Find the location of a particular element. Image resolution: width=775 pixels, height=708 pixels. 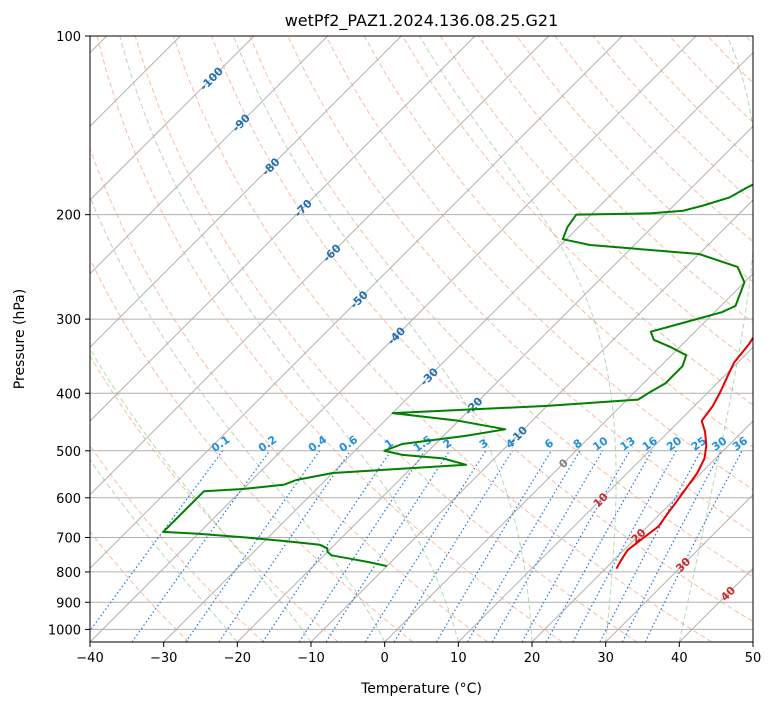

temperature-profile-line is located at coordinates (684, 453).